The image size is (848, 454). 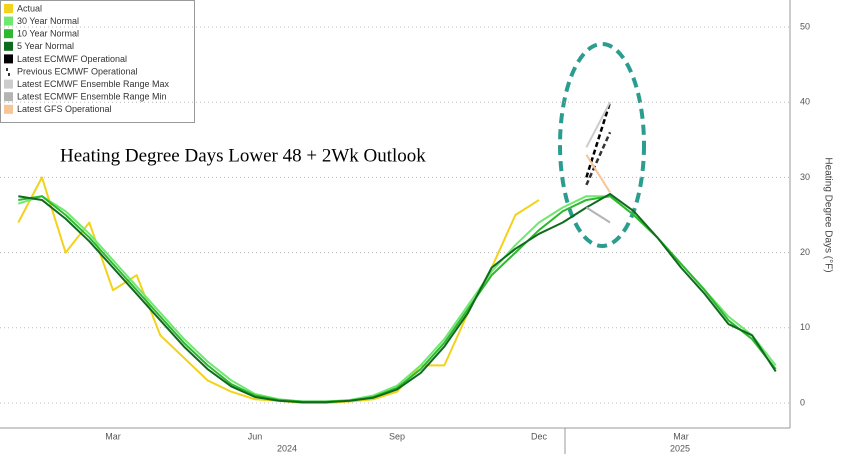 What do you see at coordinates (805, 177) in the screenshot?
I see `y-tick-label: 30` at bounding box center [805, 177].